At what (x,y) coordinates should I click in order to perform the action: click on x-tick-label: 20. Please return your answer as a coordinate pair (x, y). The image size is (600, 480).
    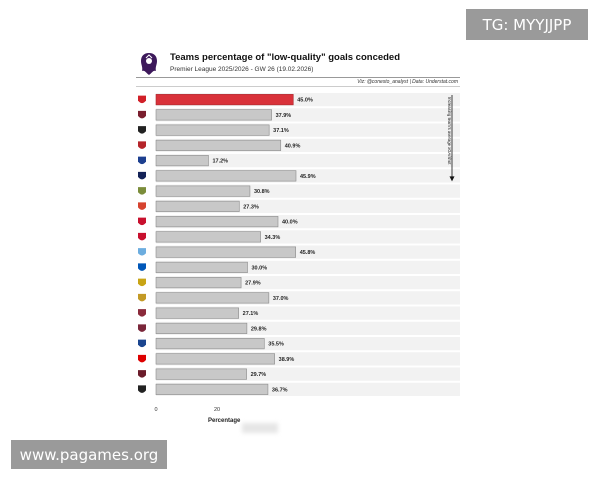
    Looking at the image, I should click on (217, 410).